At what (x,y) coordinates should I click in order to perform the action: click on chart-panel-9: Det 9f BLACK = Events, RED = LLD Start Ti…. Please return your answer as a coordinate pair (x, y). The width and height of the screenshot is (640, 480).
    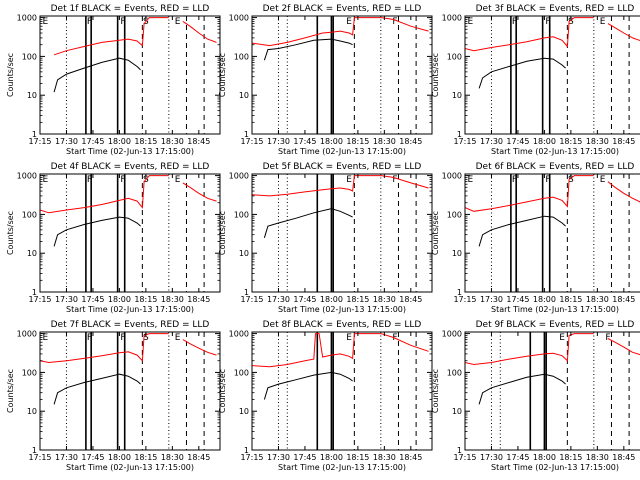
    Looking at the image, I should click on (535, 396).